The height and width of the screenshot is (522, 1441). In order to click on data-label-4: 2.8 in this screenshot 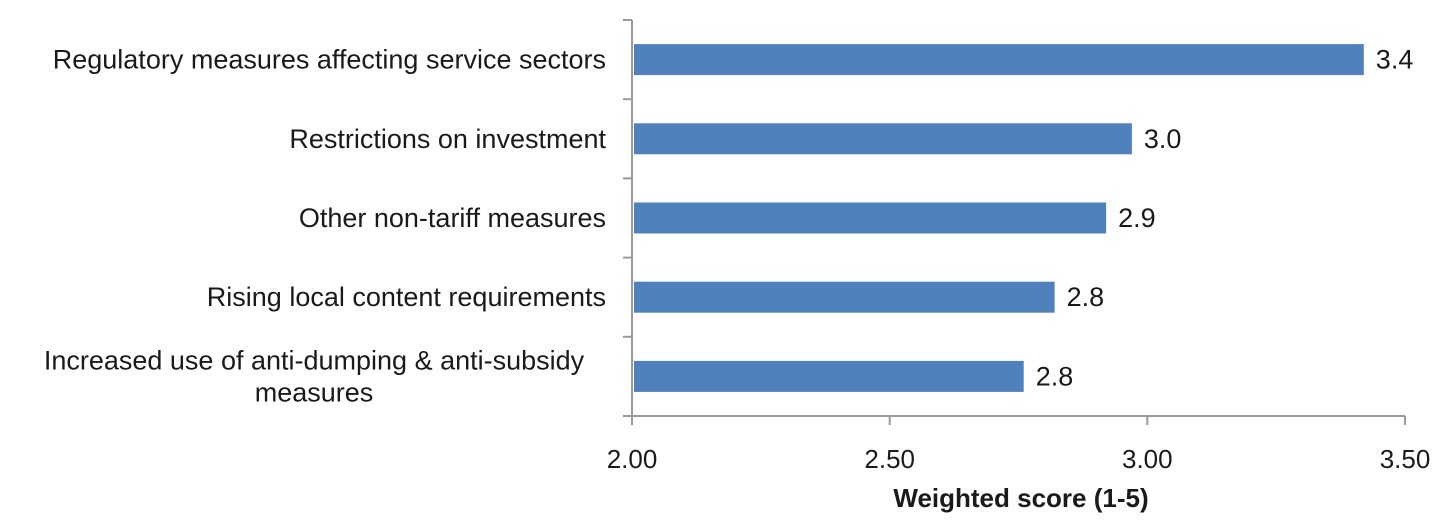, I will do `click(1086, 297)`.